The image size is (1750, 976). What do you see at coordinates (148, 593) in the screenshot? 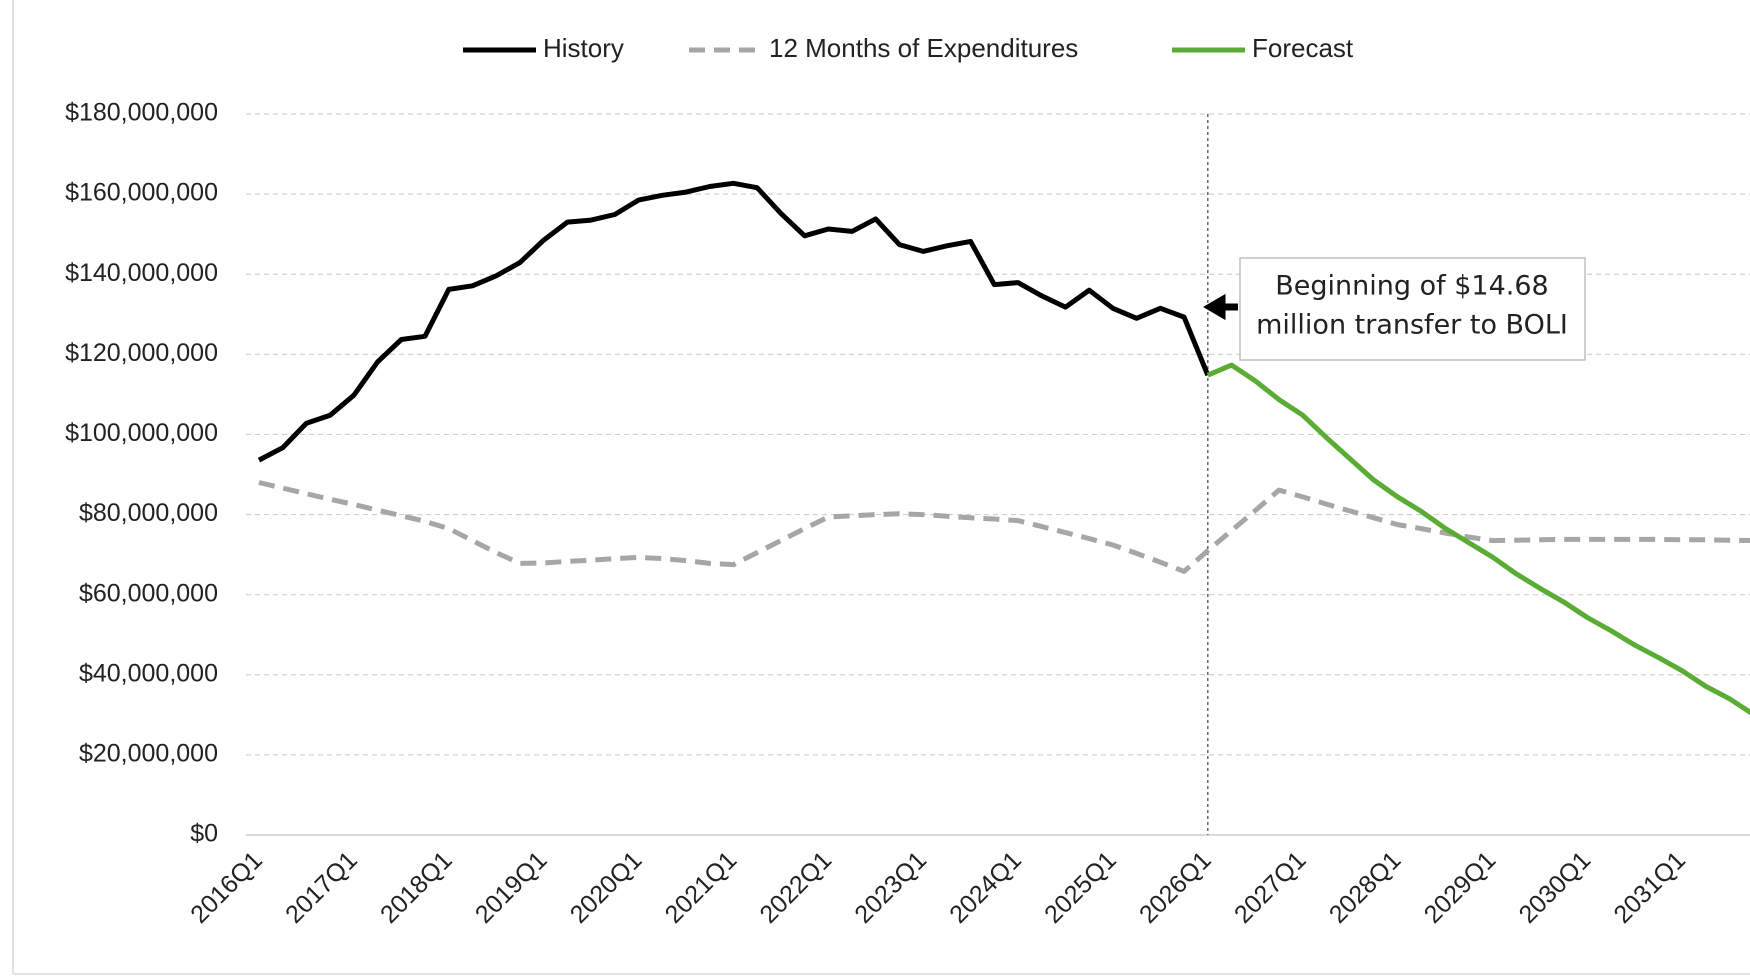
I see `y-tick-label: $60,000,000` at bounding box center [148, 593].